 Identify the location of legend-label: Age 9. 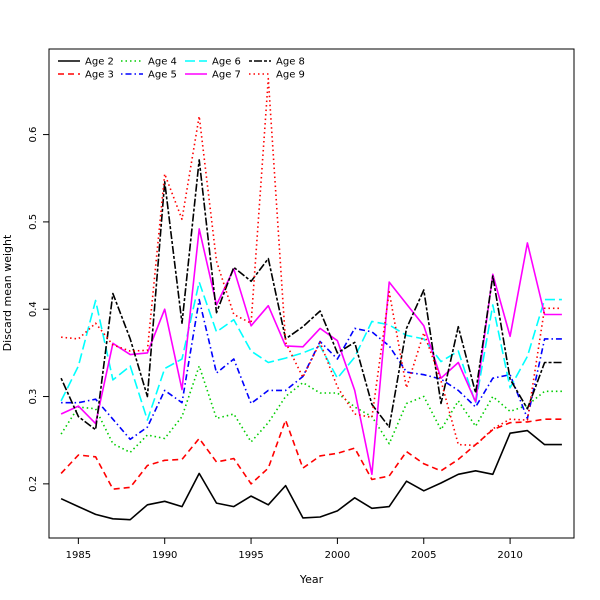
(290, 75).